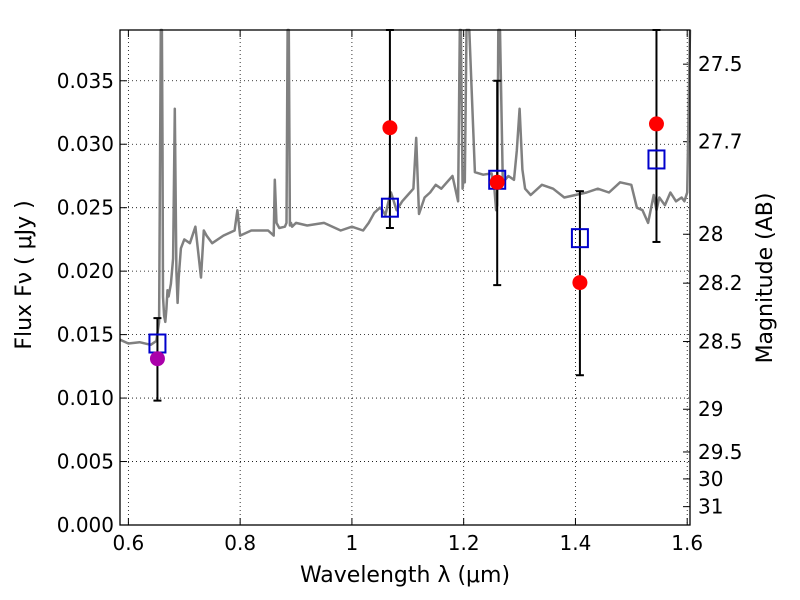 The height and width of the screenshot is (600, 800). Describe the element at coordinates (85, 398) in the screenshot. I see `y-tick-label: 0.010` at that location.